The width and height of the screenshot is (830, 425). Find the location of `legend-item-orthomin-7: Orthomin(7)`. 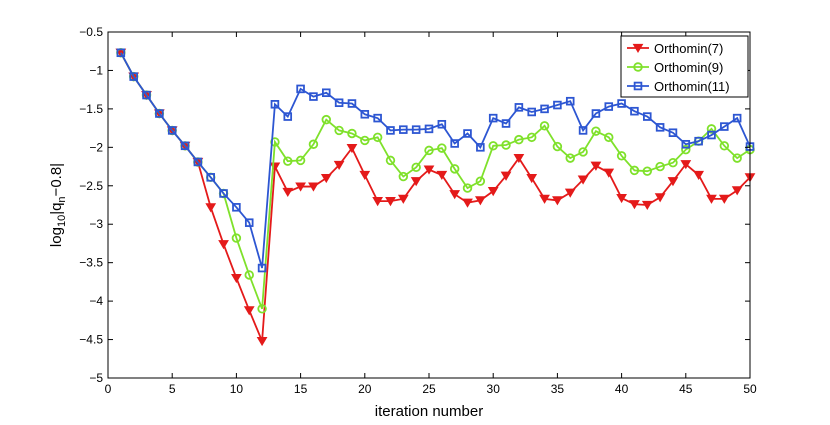

legend-item-orthomin-7: Orthomin(7) is located at coordinates (675, 48).